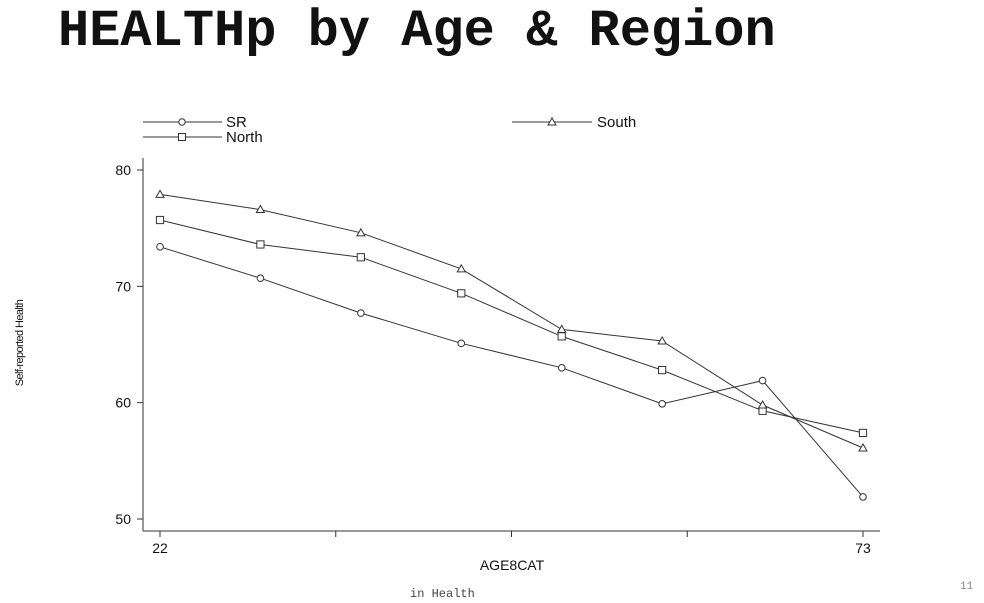 The height and width of the screenshot is (603, 984). I want to click on legend-label-sr: SR, so click(236, 122).